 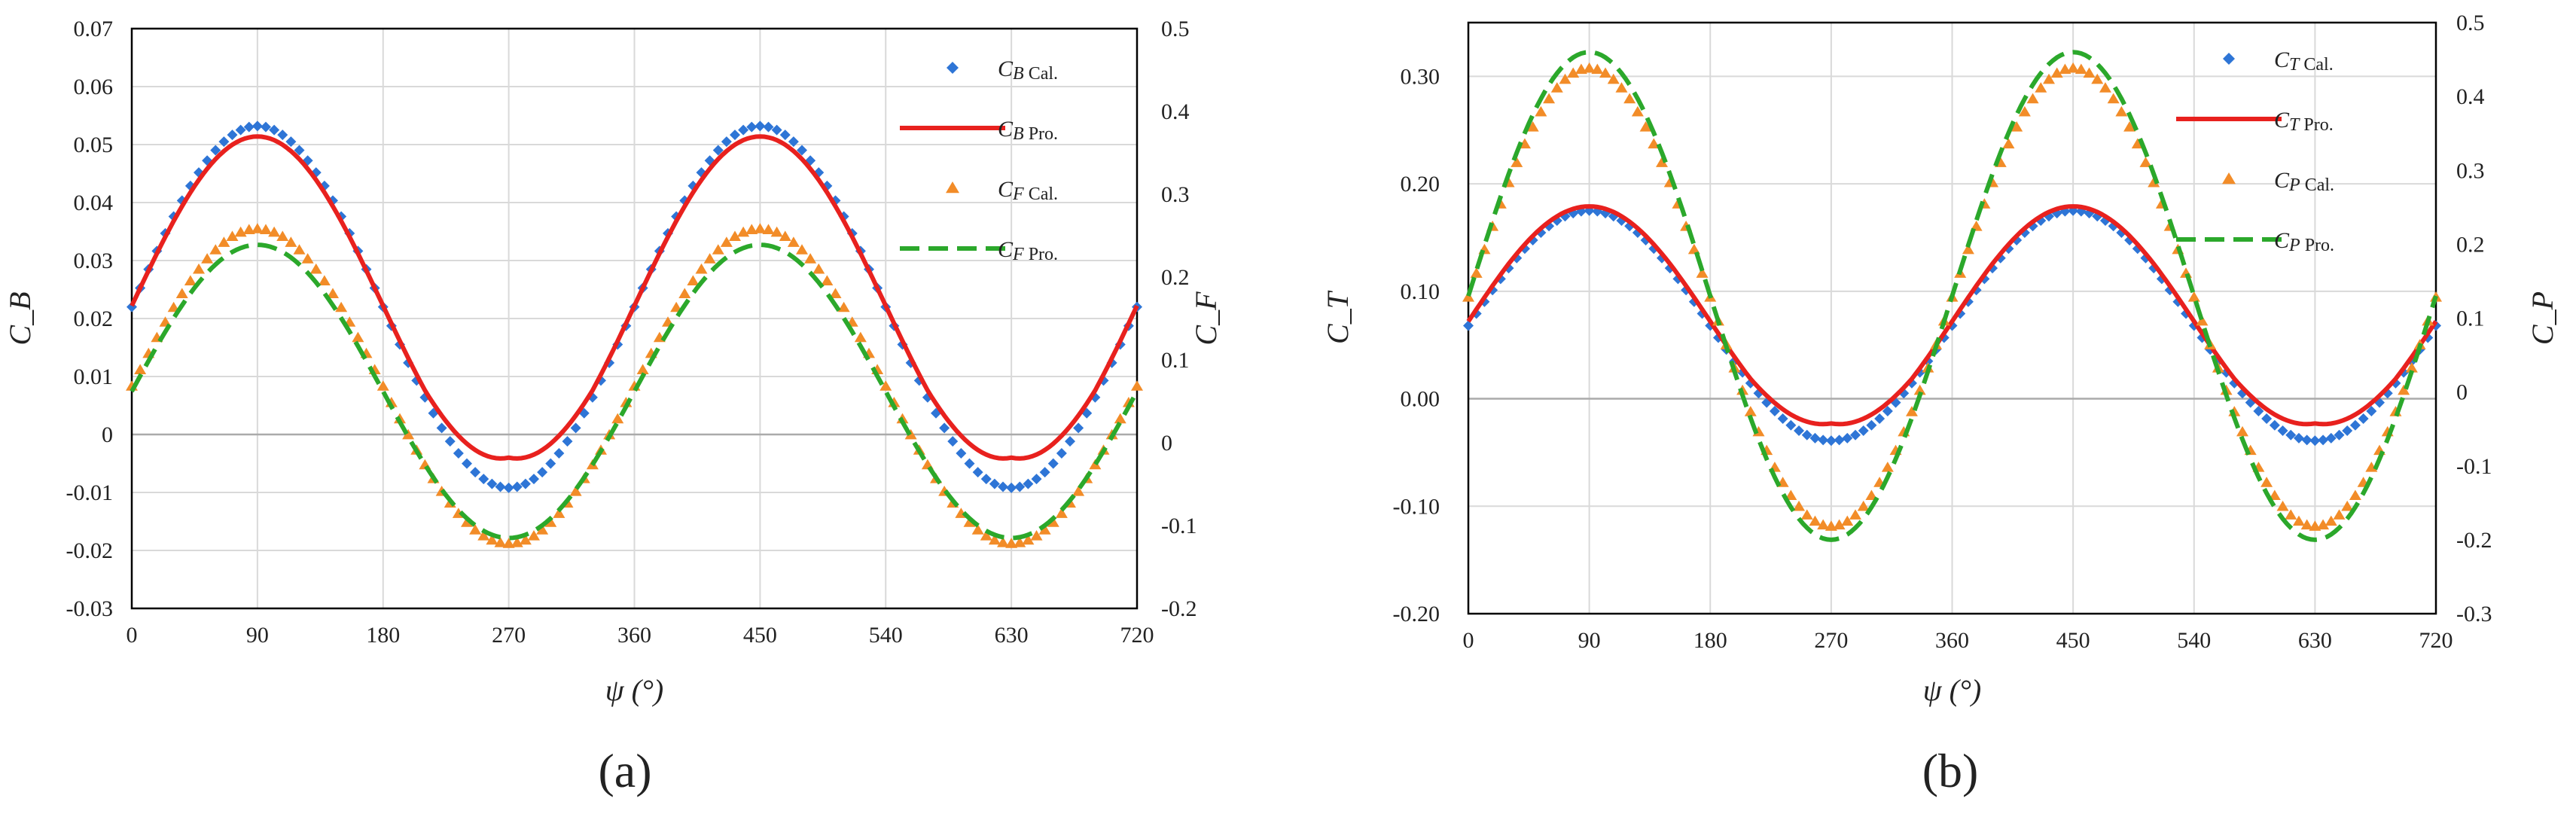 I want to click on y-left-tick-label: 0.01, so click(x=94, y=376).